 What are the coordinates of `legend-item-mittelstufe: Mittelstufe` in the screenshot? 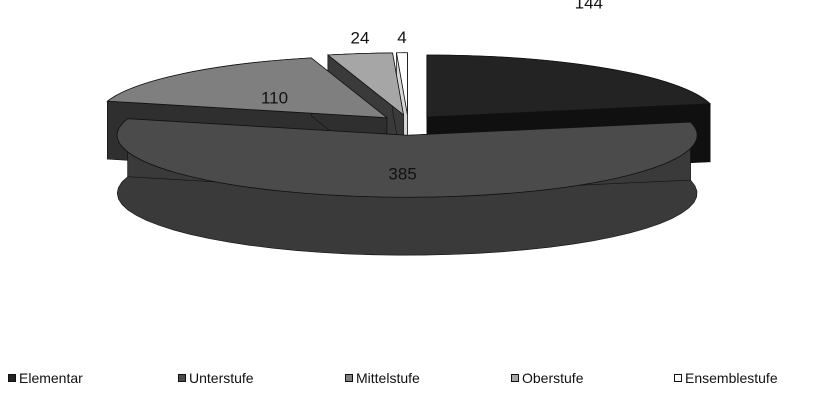 It's located at (382, 378).